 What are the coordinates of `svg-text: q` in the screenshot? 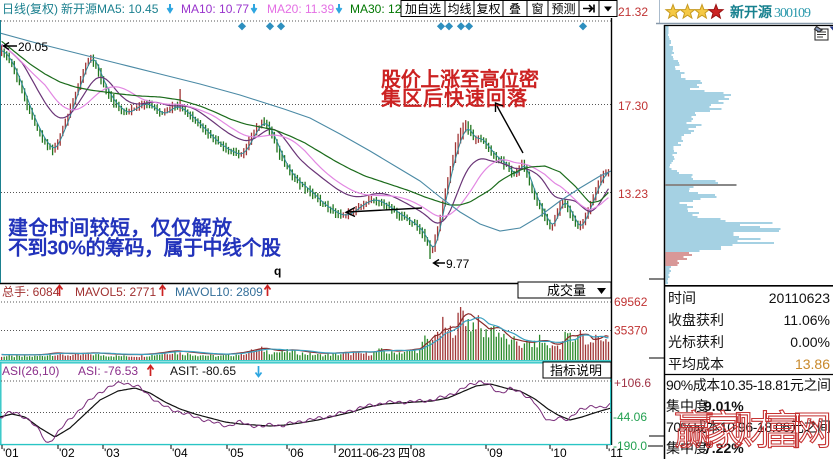 It's located at (277, 271).